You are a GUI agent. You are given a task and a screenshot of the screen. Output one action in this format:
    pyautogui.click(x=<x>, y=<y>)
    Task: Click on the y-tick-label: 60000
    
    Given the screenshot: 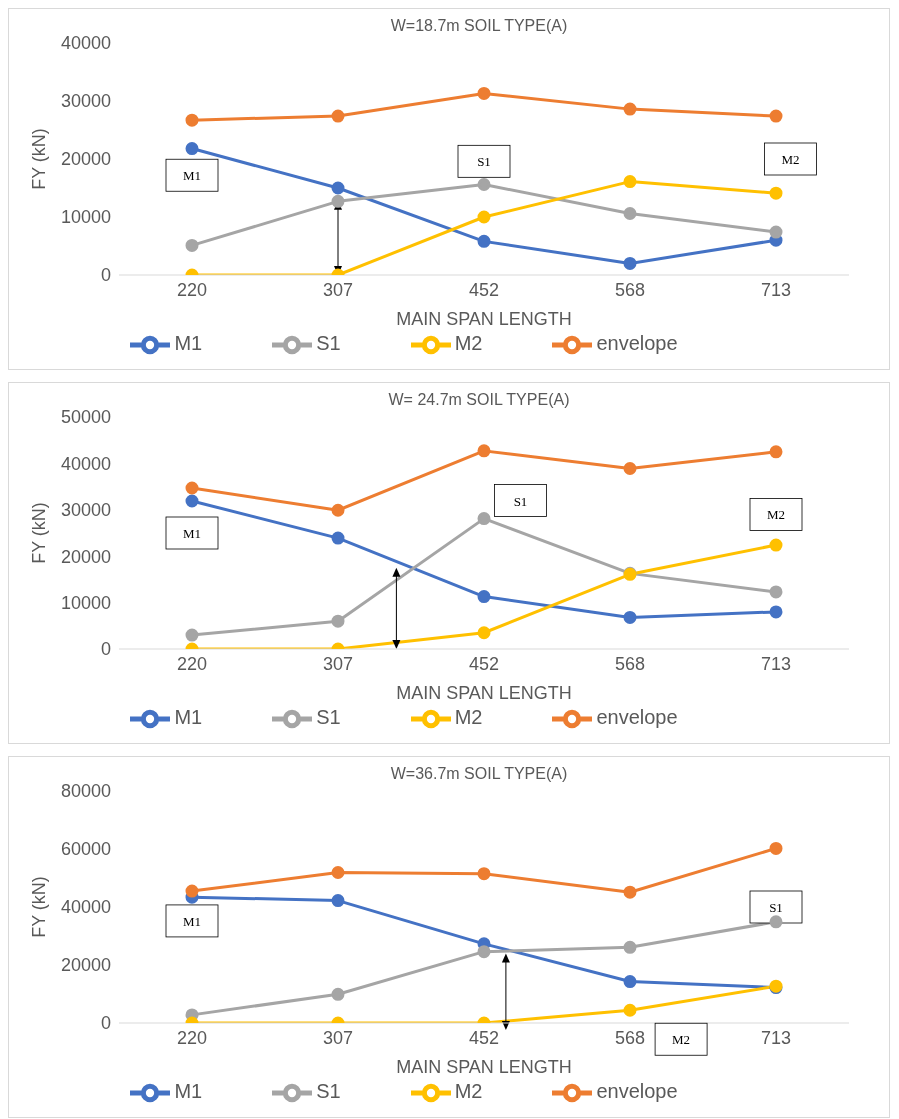 What is the action you would take?
    pyautogui.click(x=85, y=849)
    